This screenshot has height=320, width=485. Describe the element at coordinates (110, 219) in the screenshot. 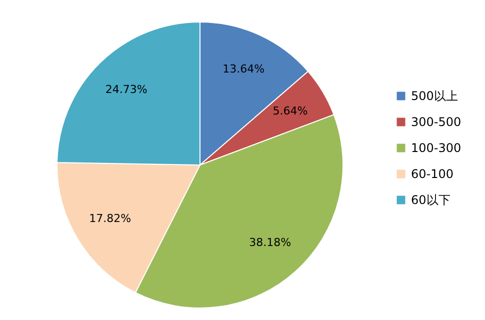

I see `data-label: 17.82%` at that location.